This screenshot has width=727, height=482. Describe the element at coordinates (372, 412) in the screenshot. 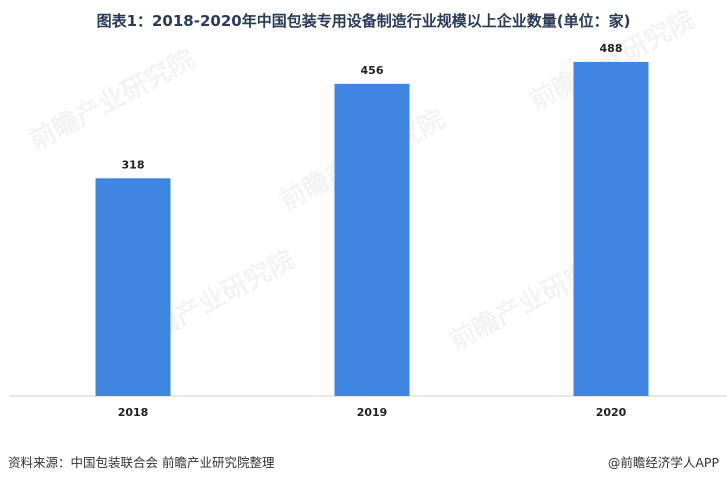

I see `x-tick-label-2019: 2019` at that location.